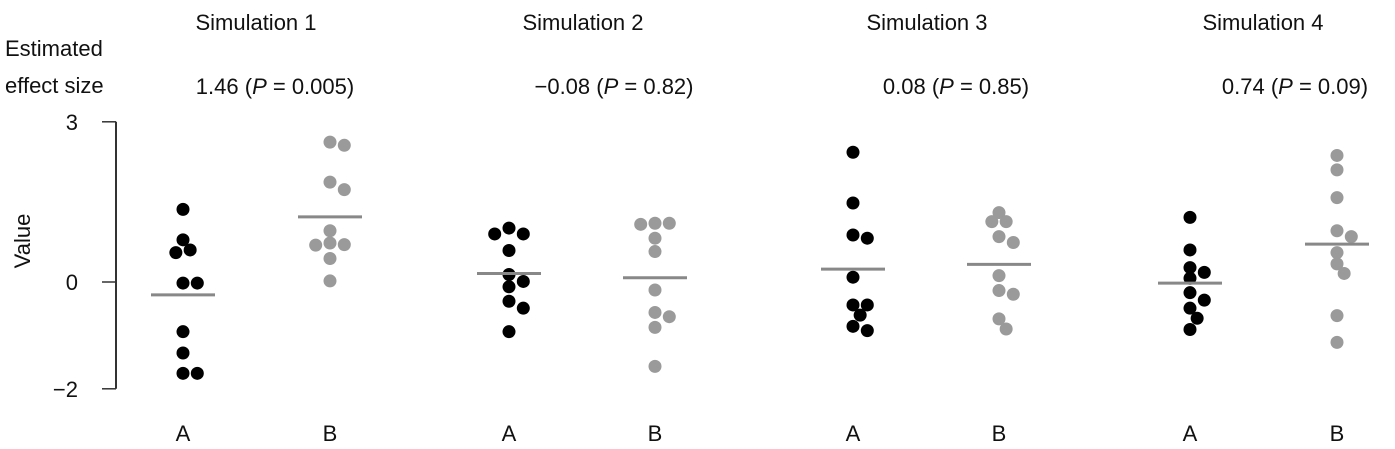  I want to click on effect-size-label-line2: effect size, so click(54, 85).